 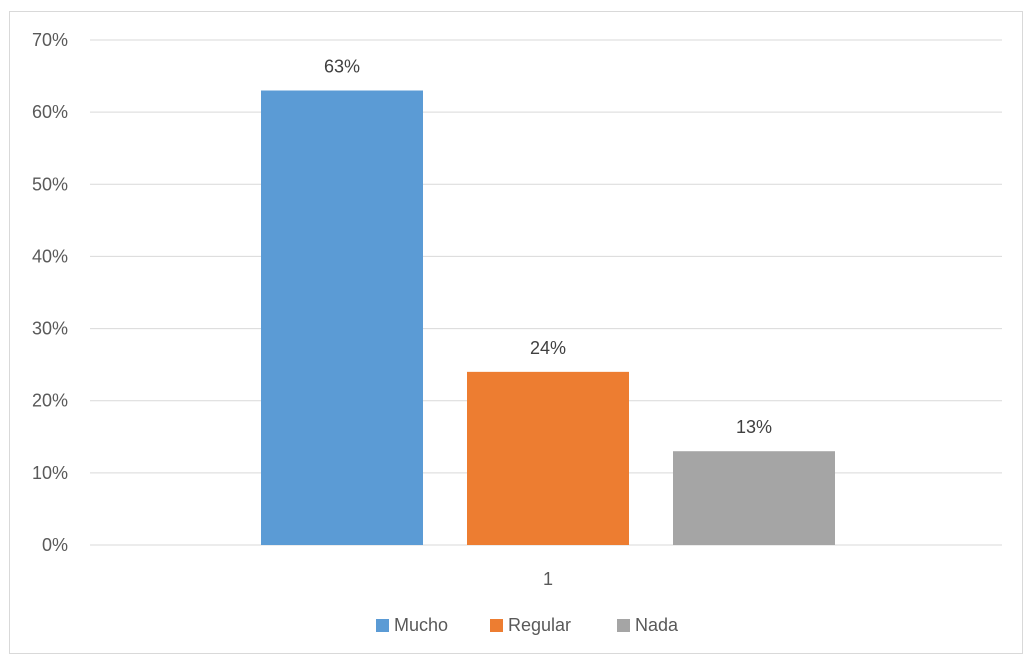 I want to click on y-tick-label: 10%, so click(x=50, y=473).